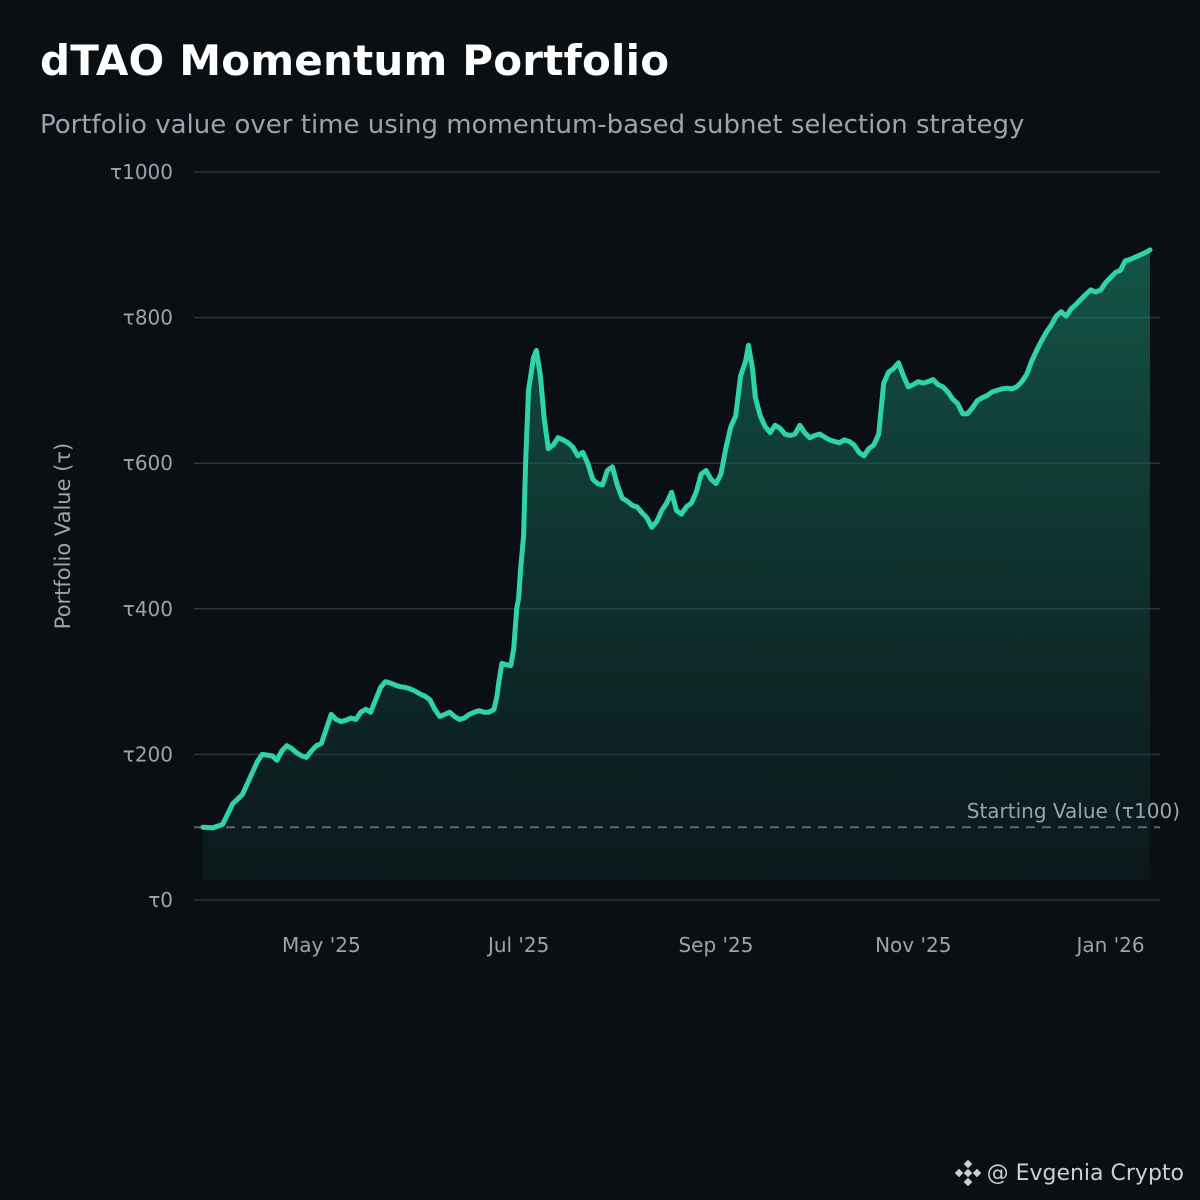 This screenshot has width=1200, height=1200. What do you see at coordinates (967, 1173) in the screenshot?
I see `diamond-logo-icon` at bounding box center [967, 1173].